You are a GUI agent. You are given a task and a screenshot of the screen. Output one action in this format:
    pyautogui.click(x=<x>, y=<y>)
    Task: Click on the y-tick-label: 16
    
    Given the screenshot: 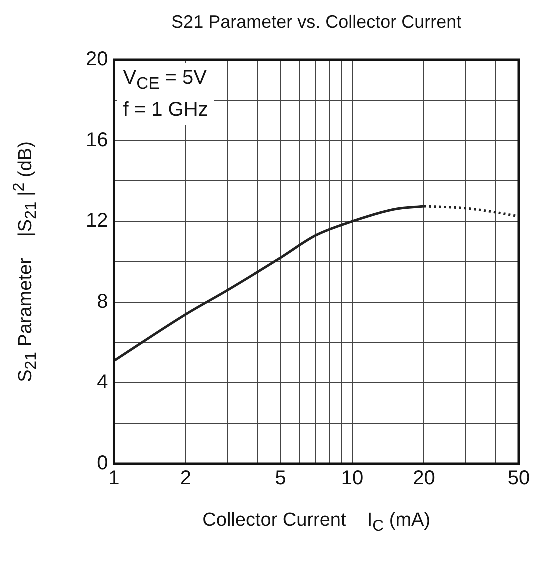 What is the action you would take?
    pyautogui.click(x=97, y=140)
    